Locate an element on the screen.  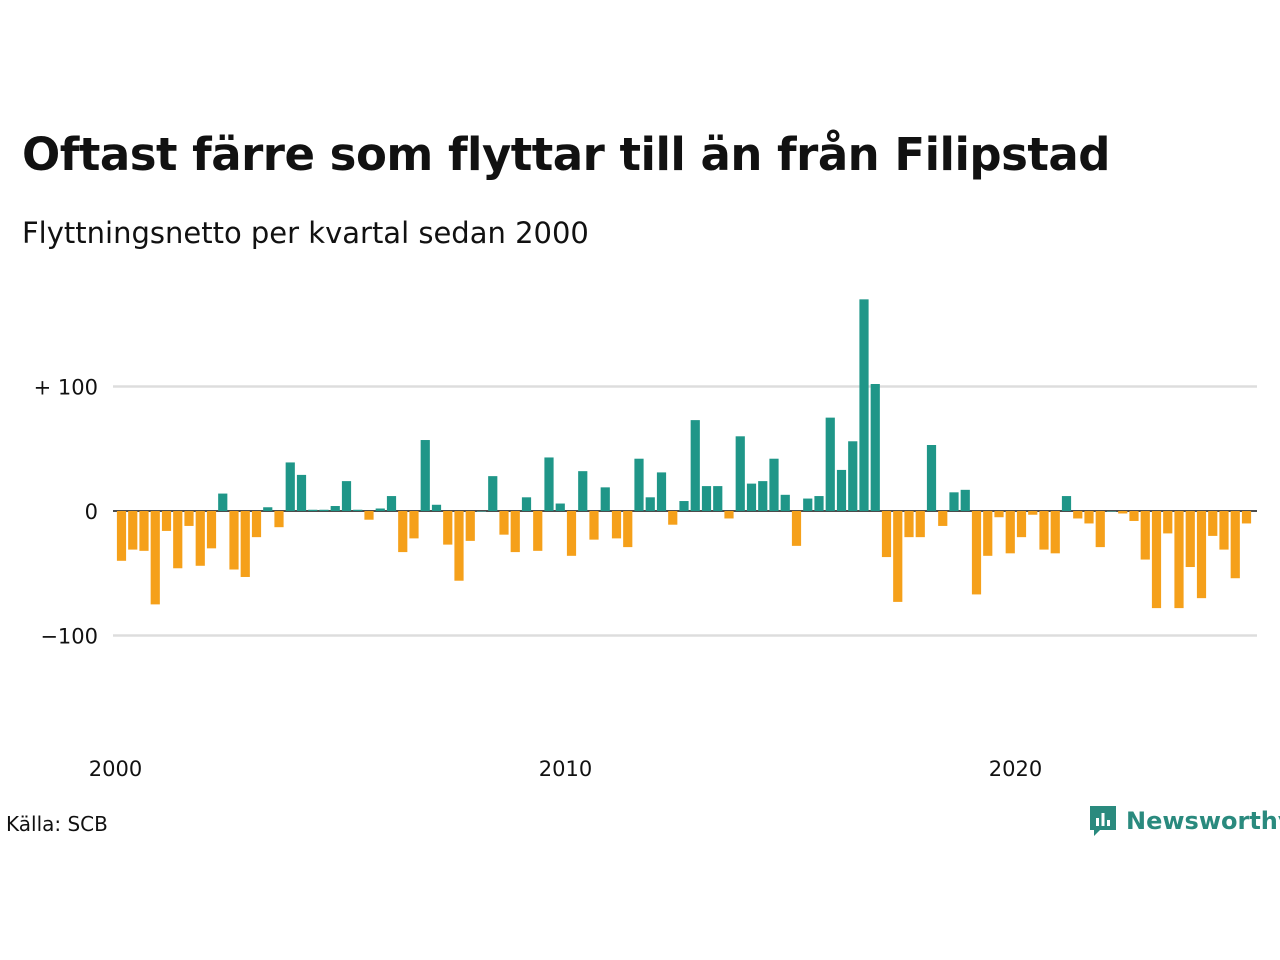
newsworthy-logo-icon is located at coordinates (1103, 821).